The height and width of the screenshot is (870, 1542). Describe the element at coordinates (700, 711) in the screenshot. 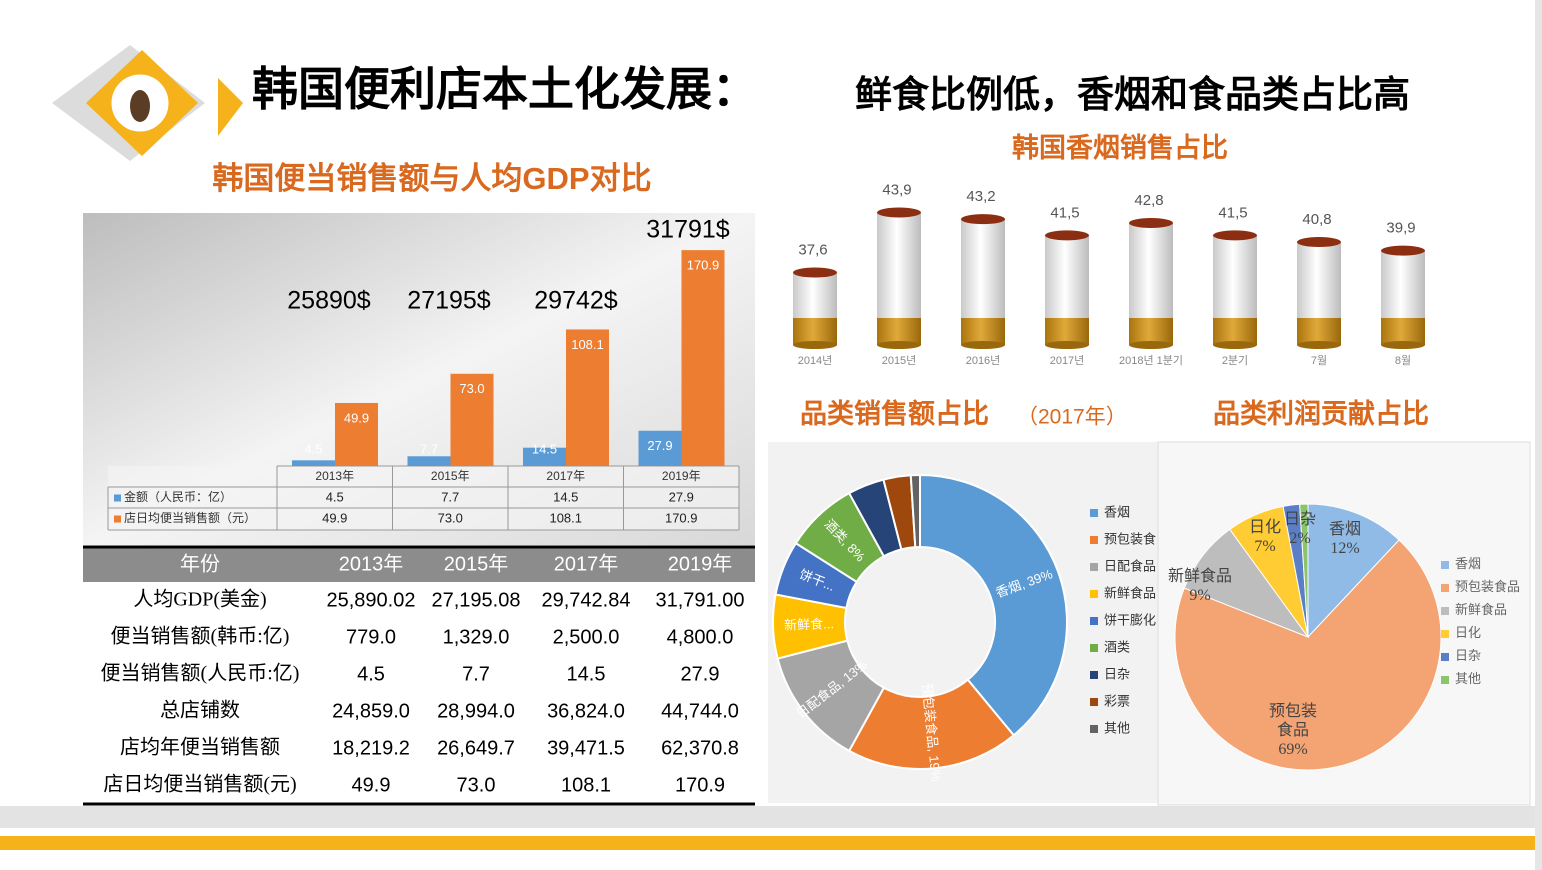

I see `table-cell: 44,744.0` at that location.